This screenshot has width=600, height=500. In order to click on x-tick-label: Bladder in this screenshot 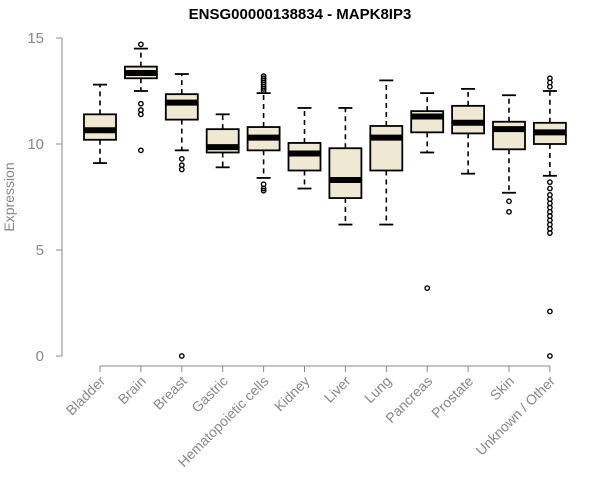, I will do `click(86, 396)`.